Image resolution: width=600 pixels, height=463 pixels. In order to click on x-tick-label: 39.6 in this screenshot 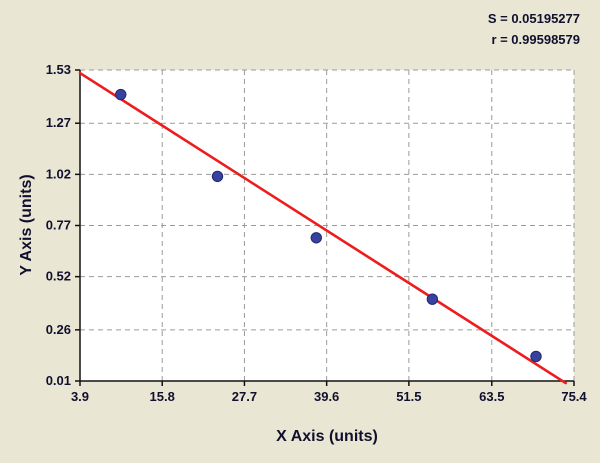, I will do `click(326, 396)`.